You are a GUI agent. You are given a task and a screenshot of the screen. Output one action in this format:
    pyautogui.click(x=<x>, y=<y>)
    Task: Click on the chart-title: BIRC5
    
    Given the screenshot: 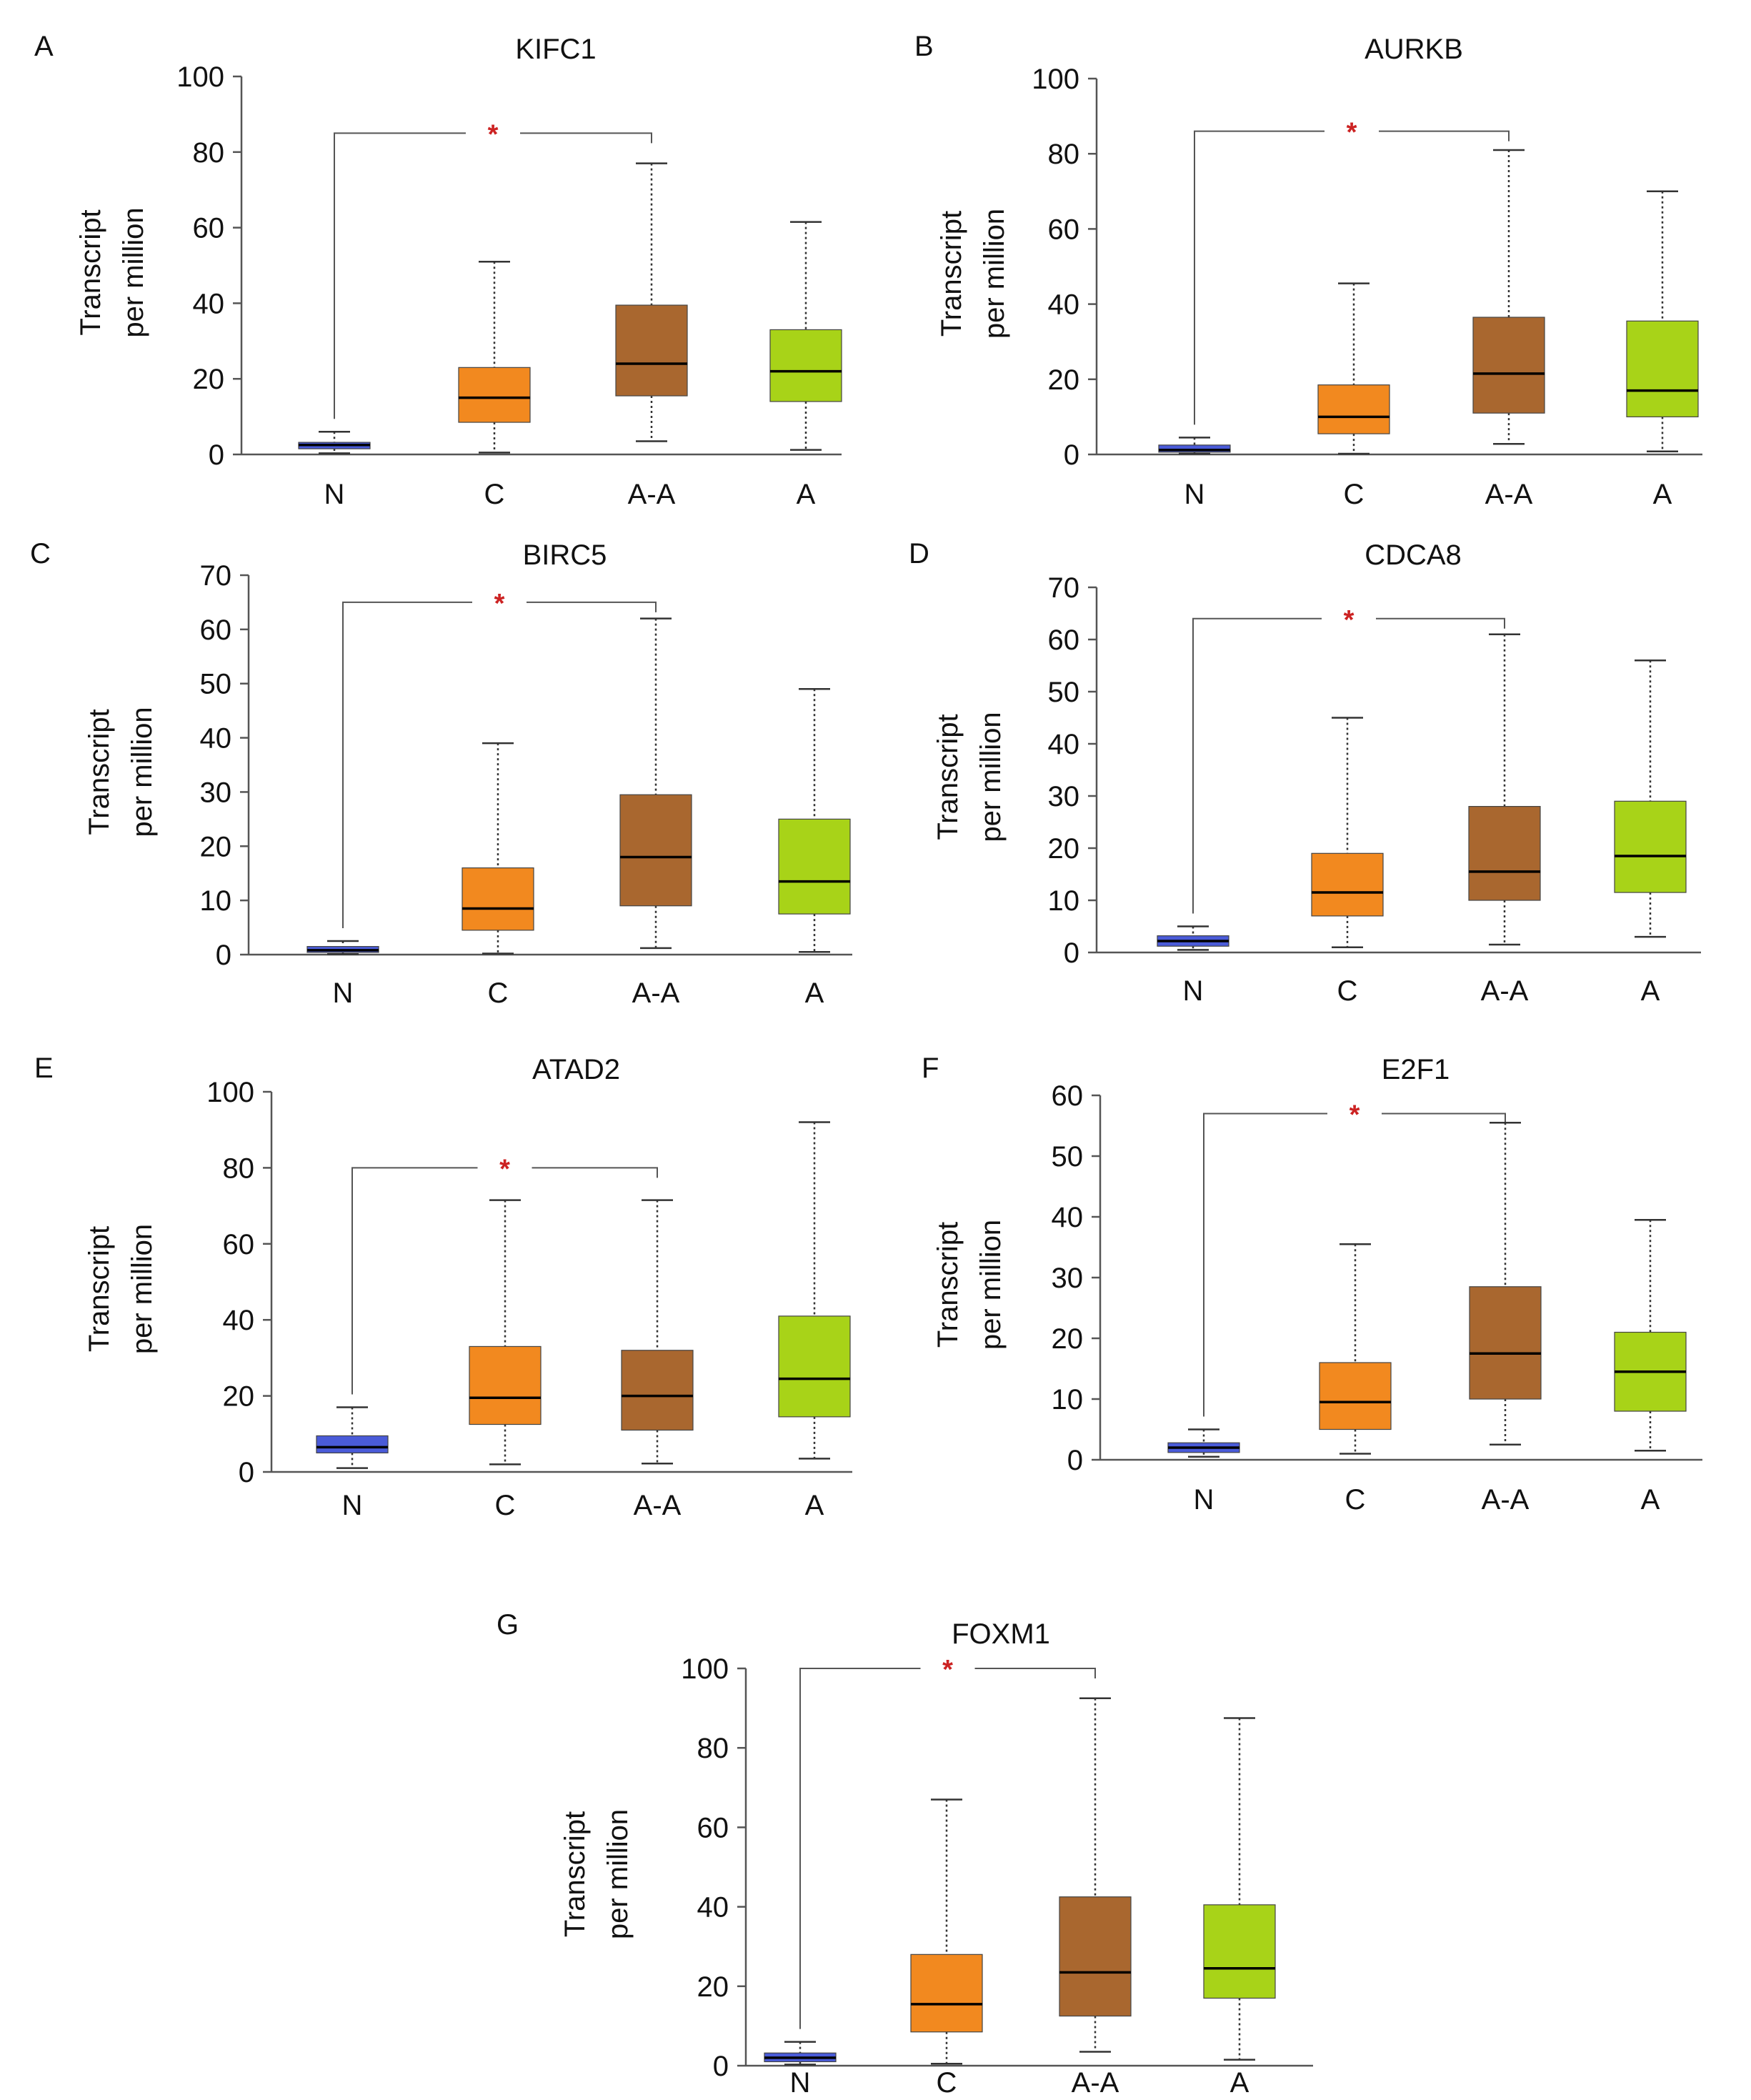 What is the action you would take?
    pyautogui.click(x=565, y=555)
    